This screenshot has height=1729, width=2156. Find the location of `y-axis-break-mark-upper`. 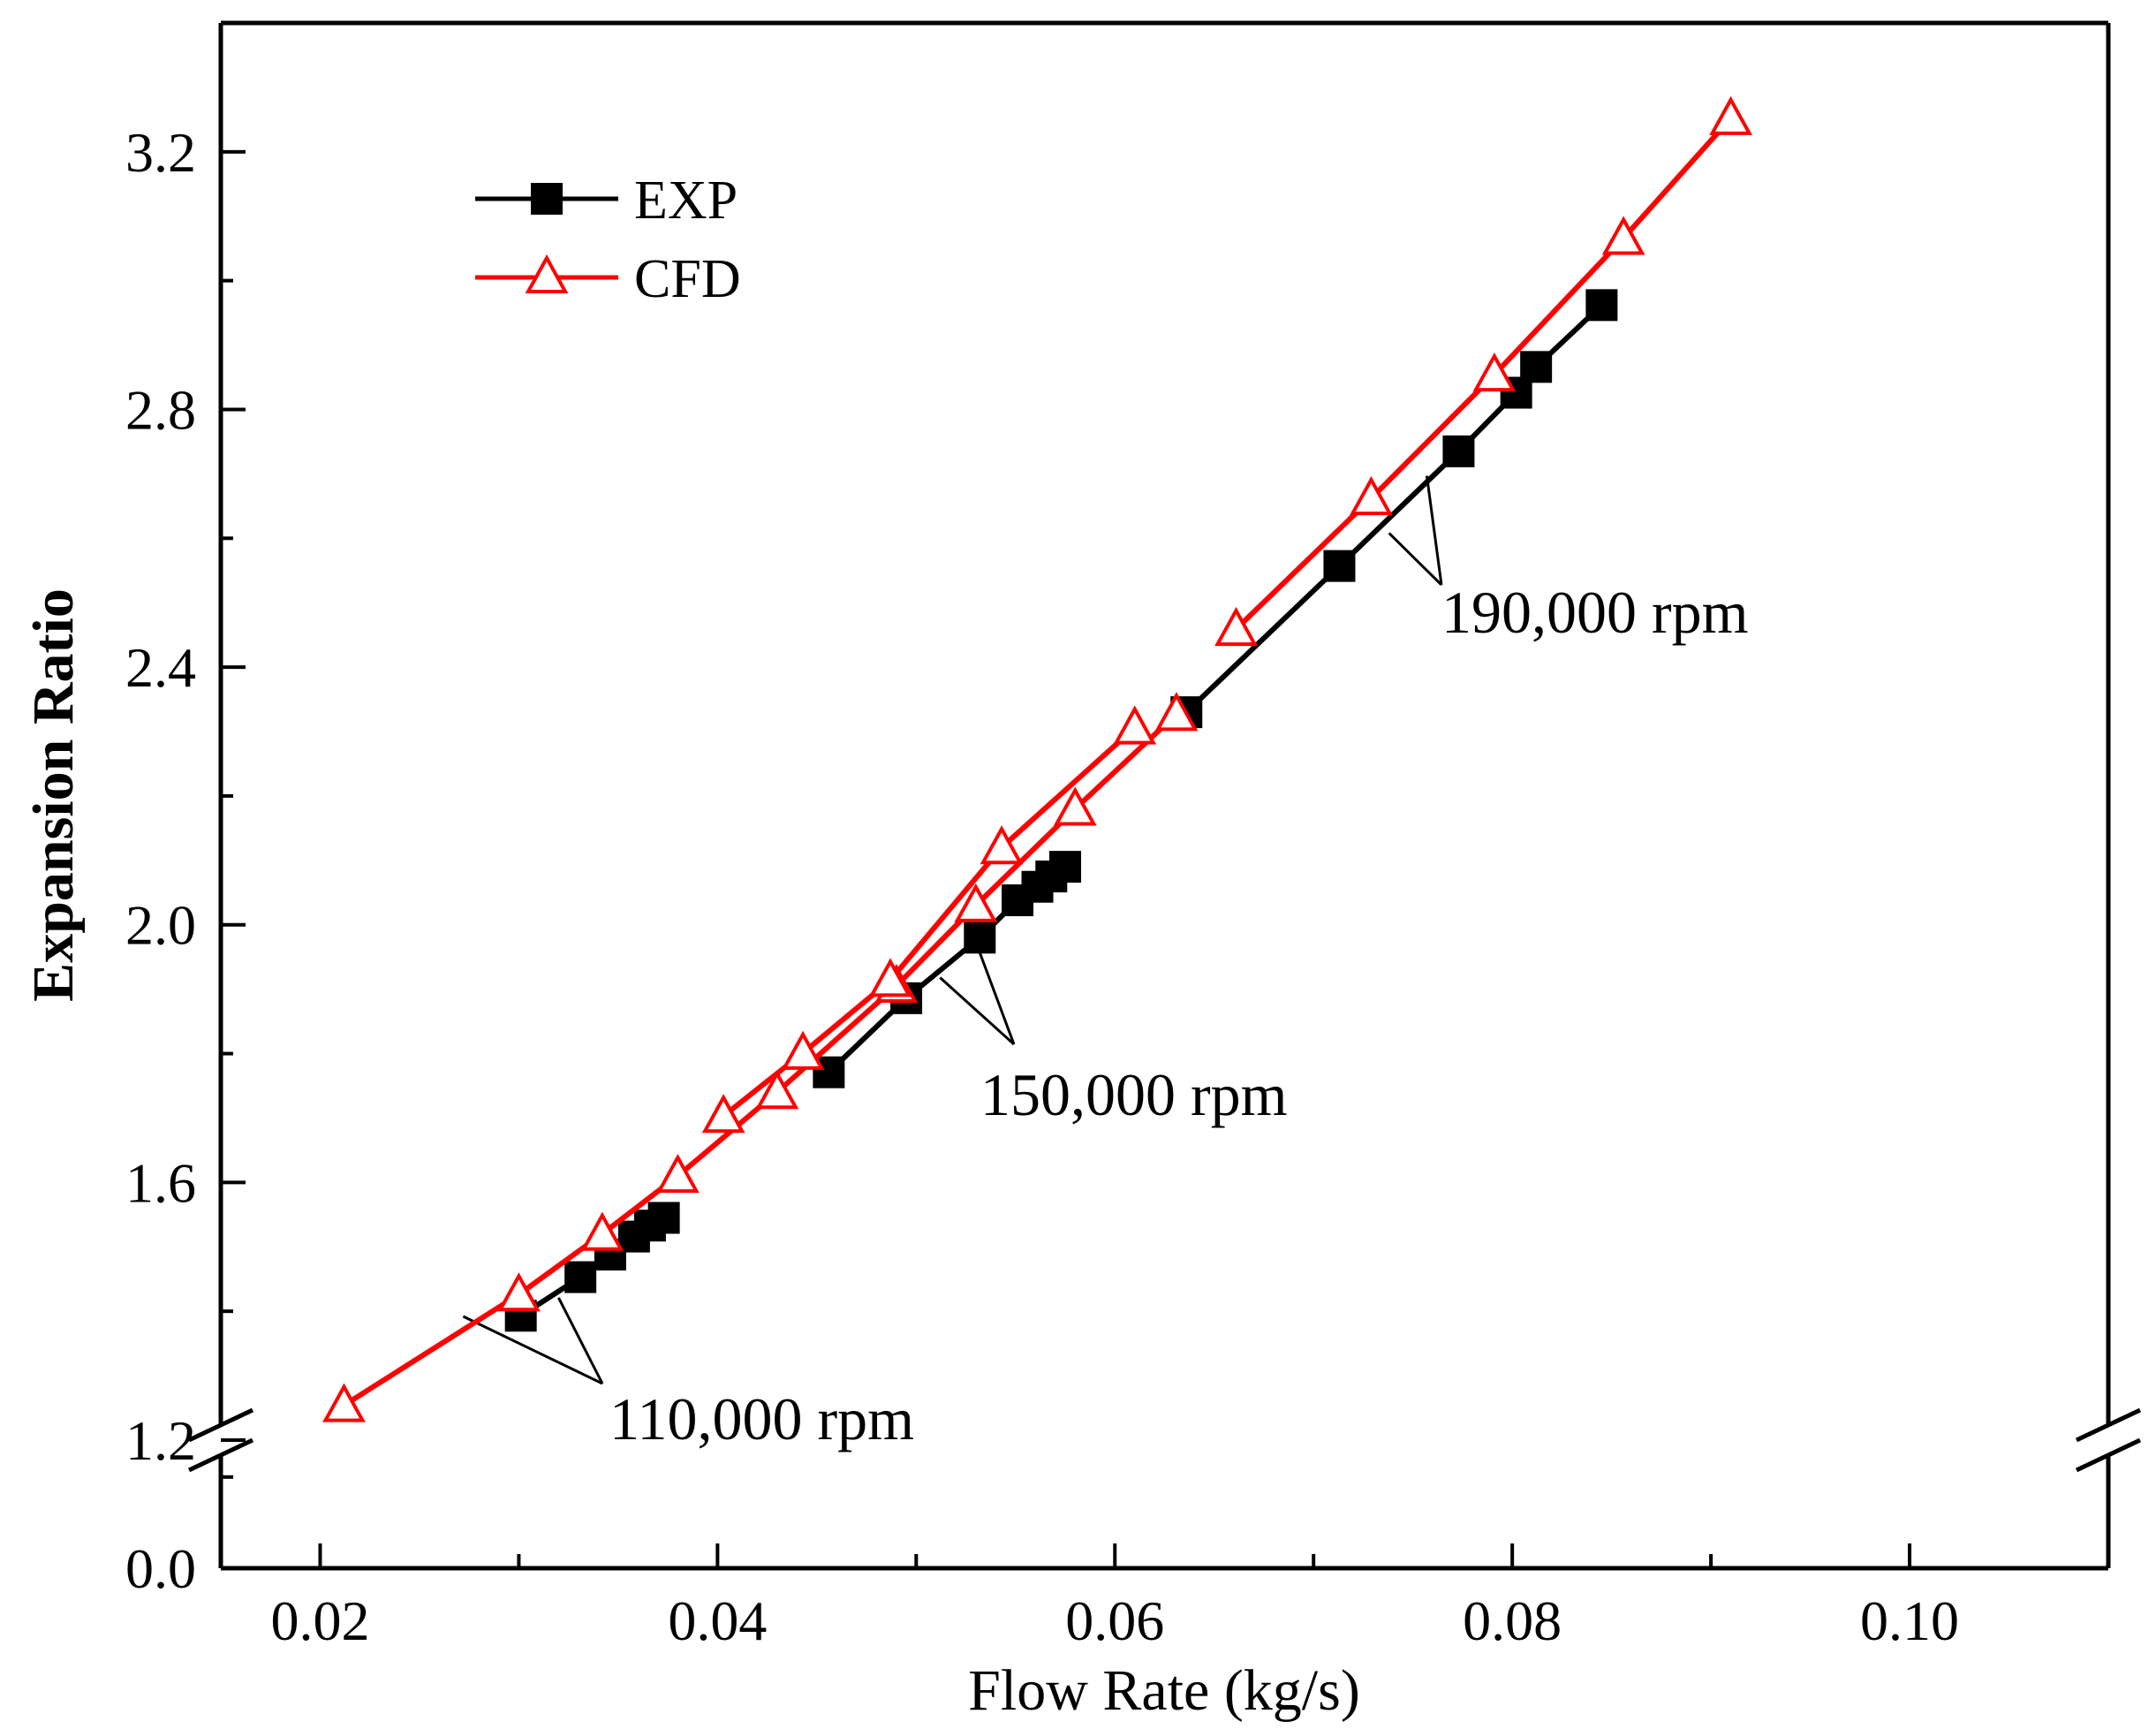

y-axis-break-mark-upper is located at coordinates (220, 1425).